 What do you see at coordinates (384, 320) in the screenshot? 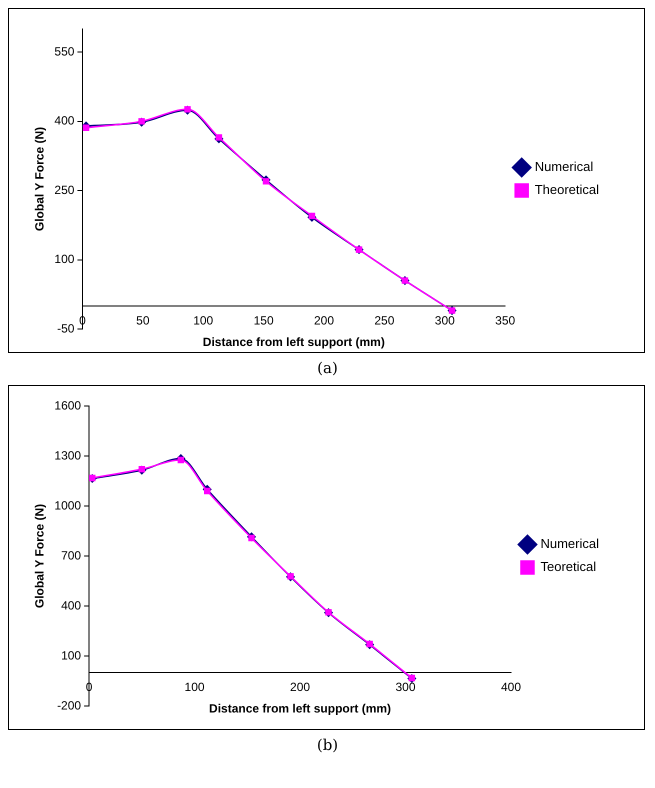
I see `x-tick-label: 250` at bounding box center [384, 320].